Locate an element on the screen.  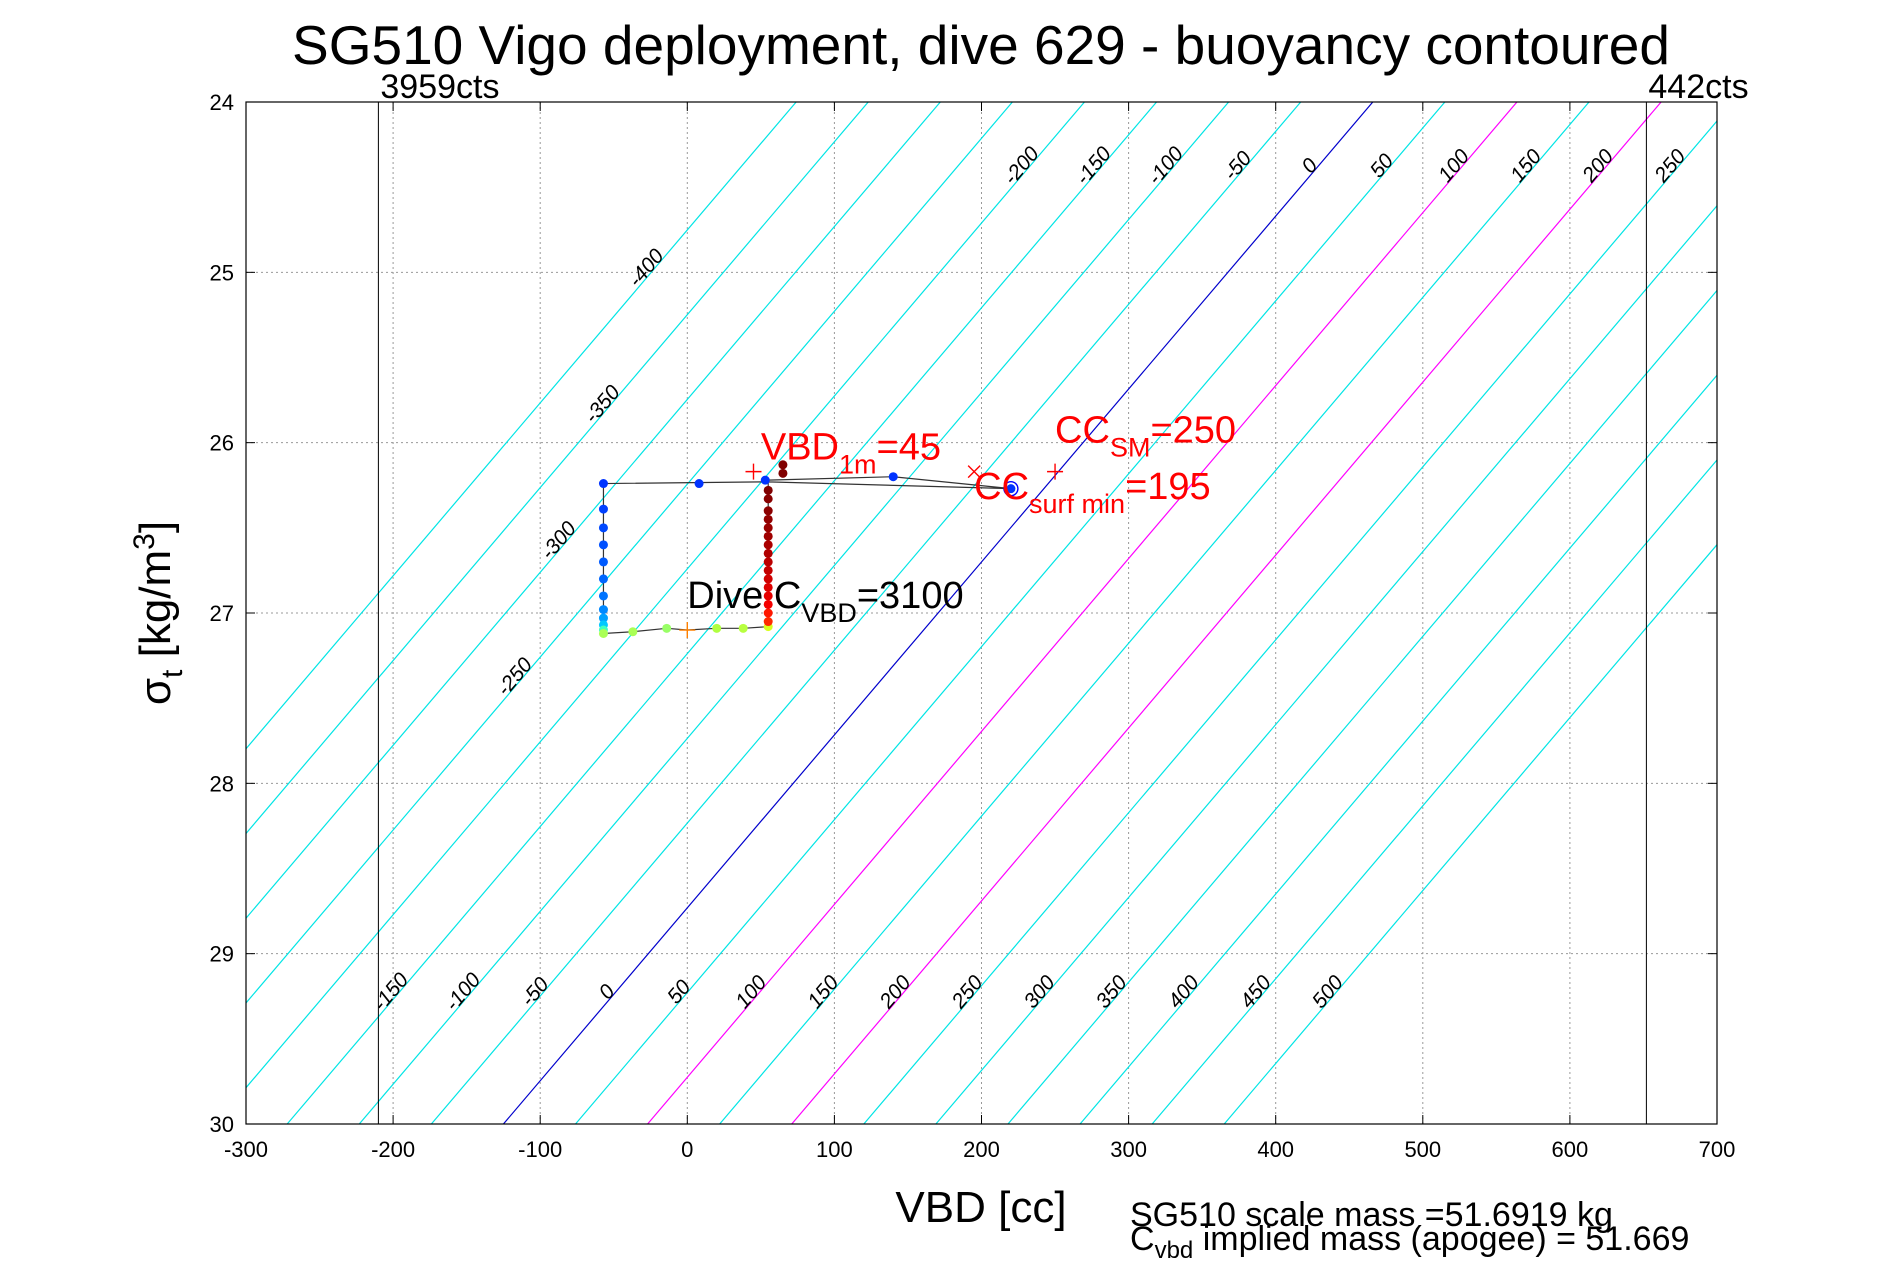
cc_surf_min-main: CC is located at coordinates (1001, 487).